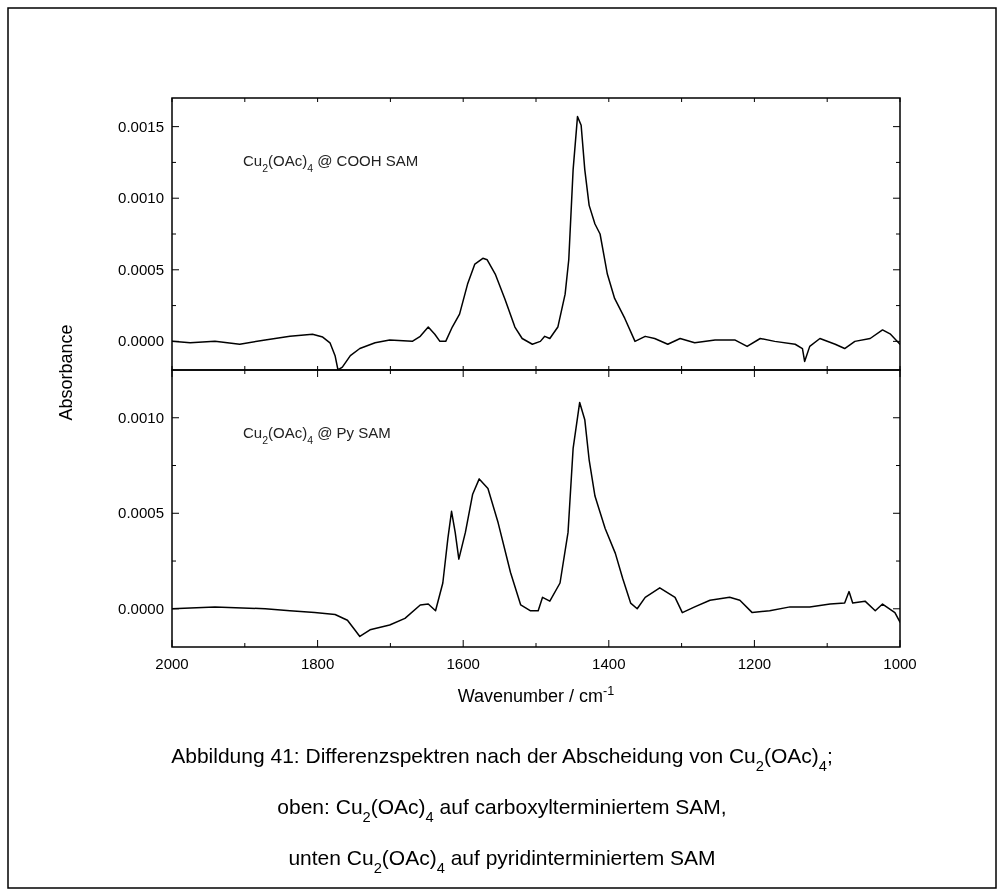  What do you see at coordinates (317, 435) in the screenshot?
I see `text: Cu$_{2}$(OAc)$_{4}$ @ Py SAM` at bounding box center [317, 435].